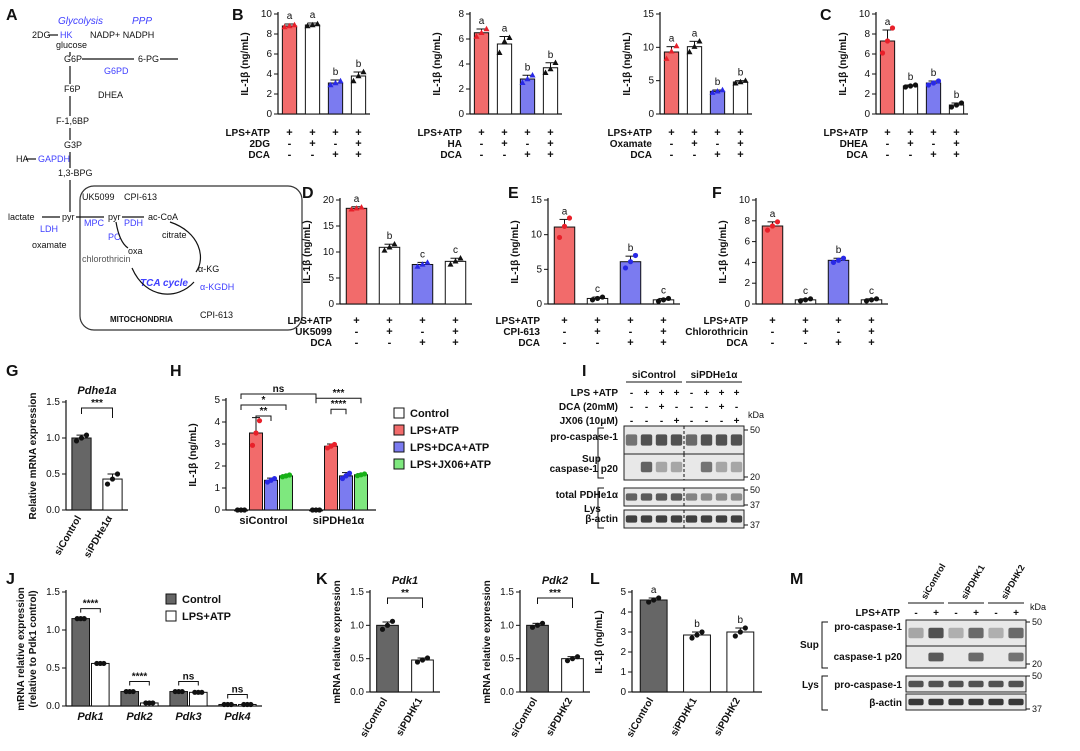 The image size is (1080, 751). I want to click on legend-label: LPS+ATP, so click(206, 617).